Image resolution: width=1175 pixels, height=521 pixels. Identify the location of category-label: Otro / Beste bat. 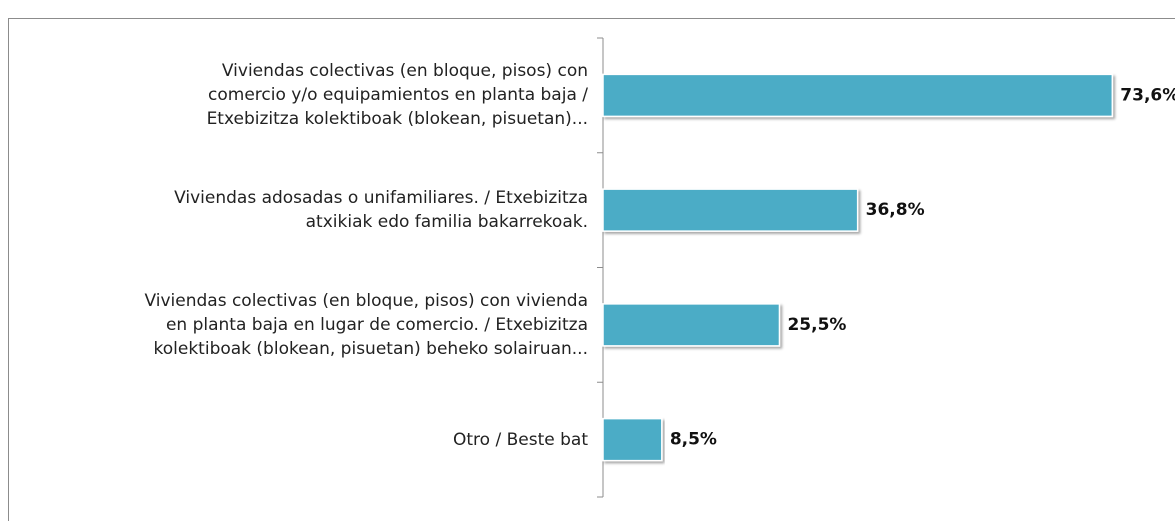
(520, 439).